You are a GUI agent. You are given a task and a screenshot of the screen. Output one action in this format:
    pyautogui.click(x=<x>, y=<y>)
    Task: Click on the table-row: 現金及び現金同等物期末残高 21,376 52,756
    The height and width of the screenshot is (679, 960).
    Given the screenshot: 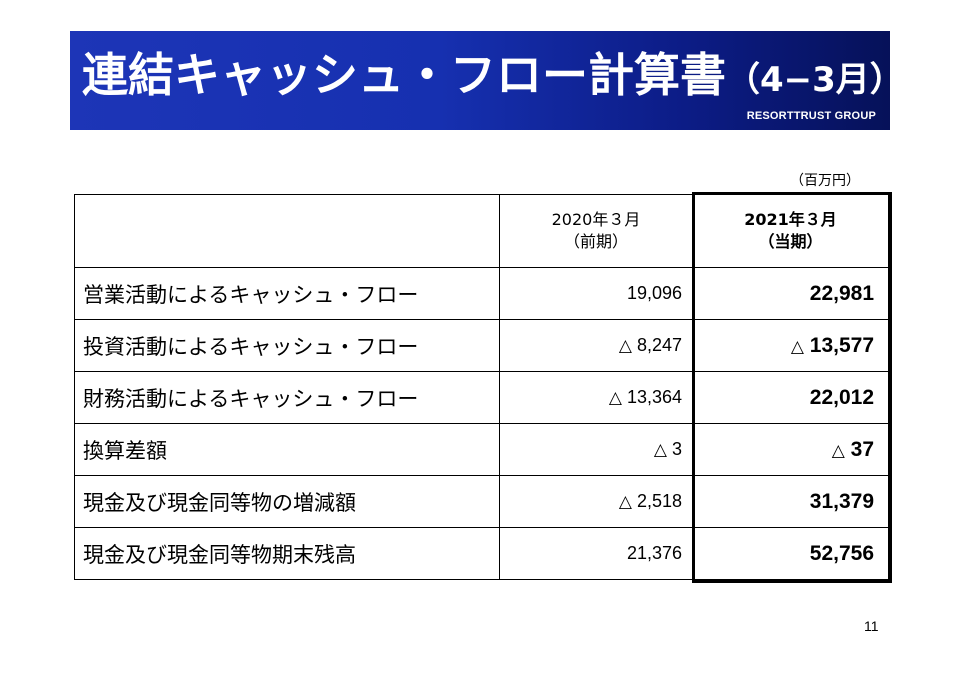 What is the action you would take?
    pyautogui.click(x=481, y=553)
    